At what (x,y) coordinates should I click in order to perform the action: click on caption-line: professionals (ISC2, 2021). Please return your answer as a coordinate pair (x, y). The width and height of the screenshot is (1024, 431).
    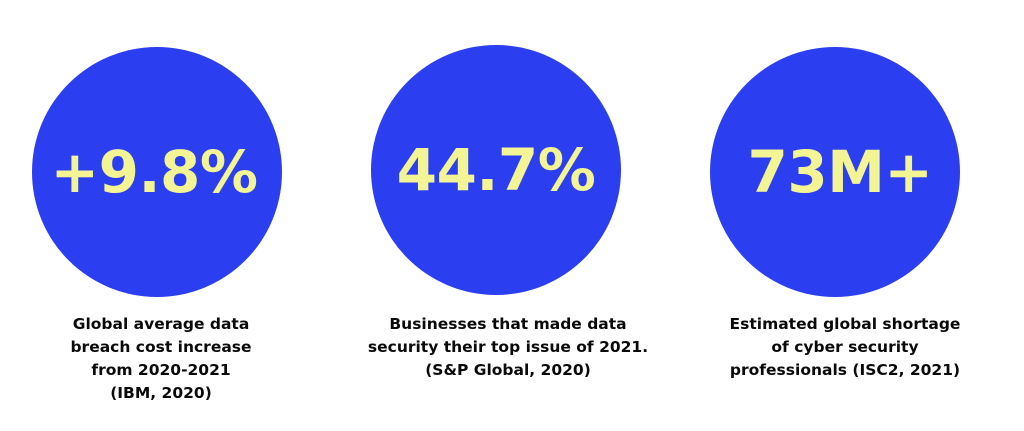
    Looking at the image, I should click on (845, 370).